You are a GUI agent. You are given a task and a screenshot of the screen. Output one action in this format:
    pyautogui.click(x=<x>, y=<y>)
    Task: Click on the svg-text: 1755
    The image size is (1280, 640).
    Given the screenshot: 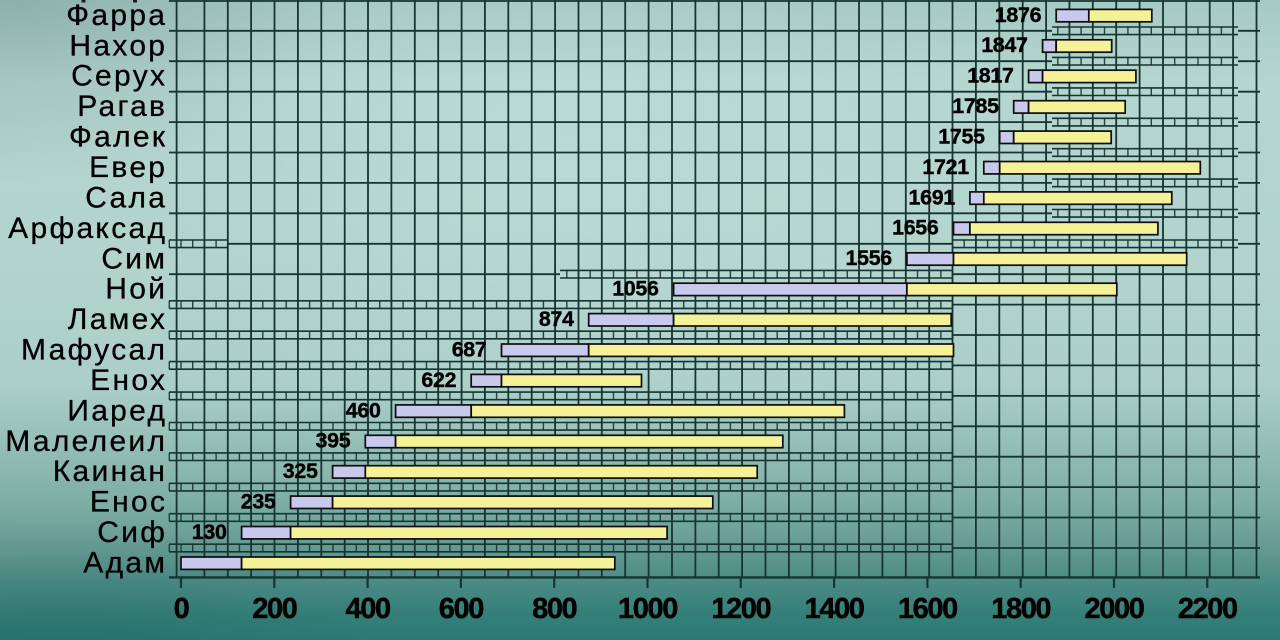 What is the action you would take?
    pyautogui.click(x=961, y=137)
    